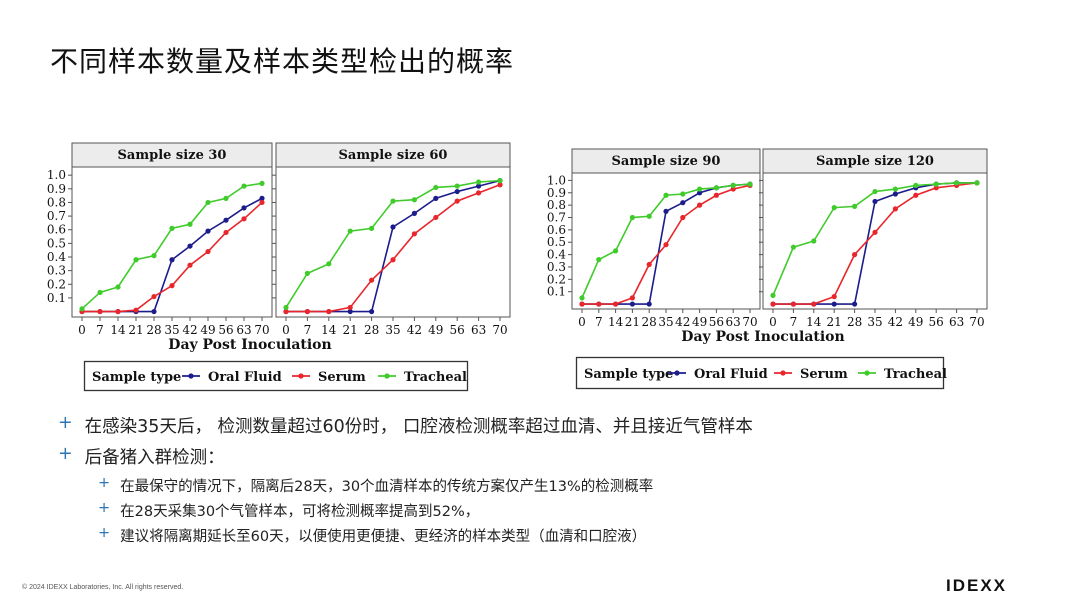 Image resolution: width=1080 pixels, height=608 pixels. I want to click on panel-title: Sample size 120, so click(875, 161).